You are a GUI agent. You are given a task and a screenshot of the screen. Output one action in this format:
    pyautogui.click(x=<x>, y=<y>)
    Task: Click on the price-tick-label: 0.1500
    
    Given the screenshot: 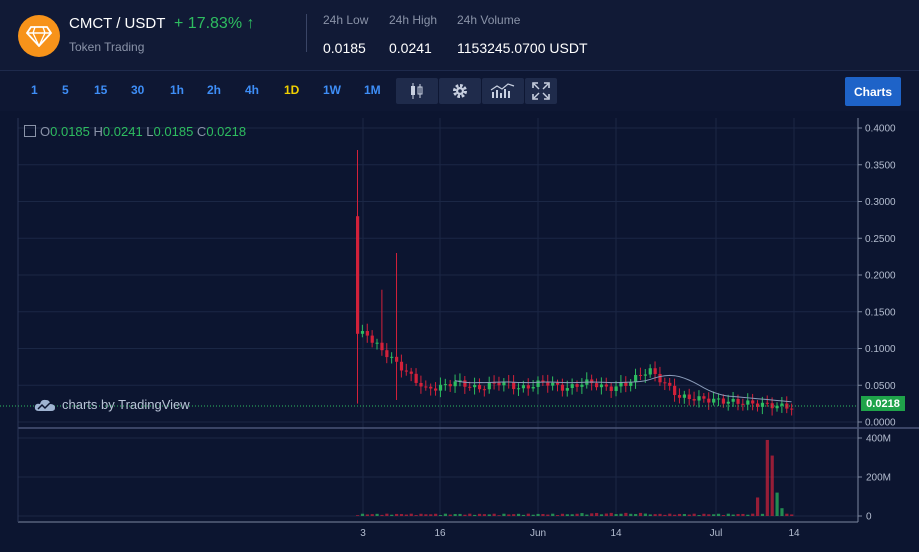 What is the action you would take?
    pyautogui.click(x=880, y=312)
    